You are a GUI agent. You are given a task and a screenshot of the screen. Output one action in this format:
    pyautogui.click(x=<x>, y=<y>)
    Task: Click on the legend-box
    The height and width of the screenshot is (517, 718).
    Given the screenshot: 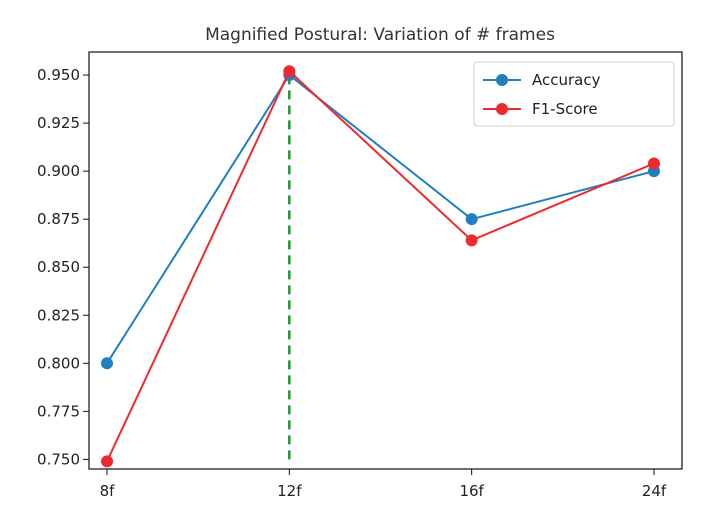 What is the action you would take?
    pyautogui.click(x=574, y=94)
    